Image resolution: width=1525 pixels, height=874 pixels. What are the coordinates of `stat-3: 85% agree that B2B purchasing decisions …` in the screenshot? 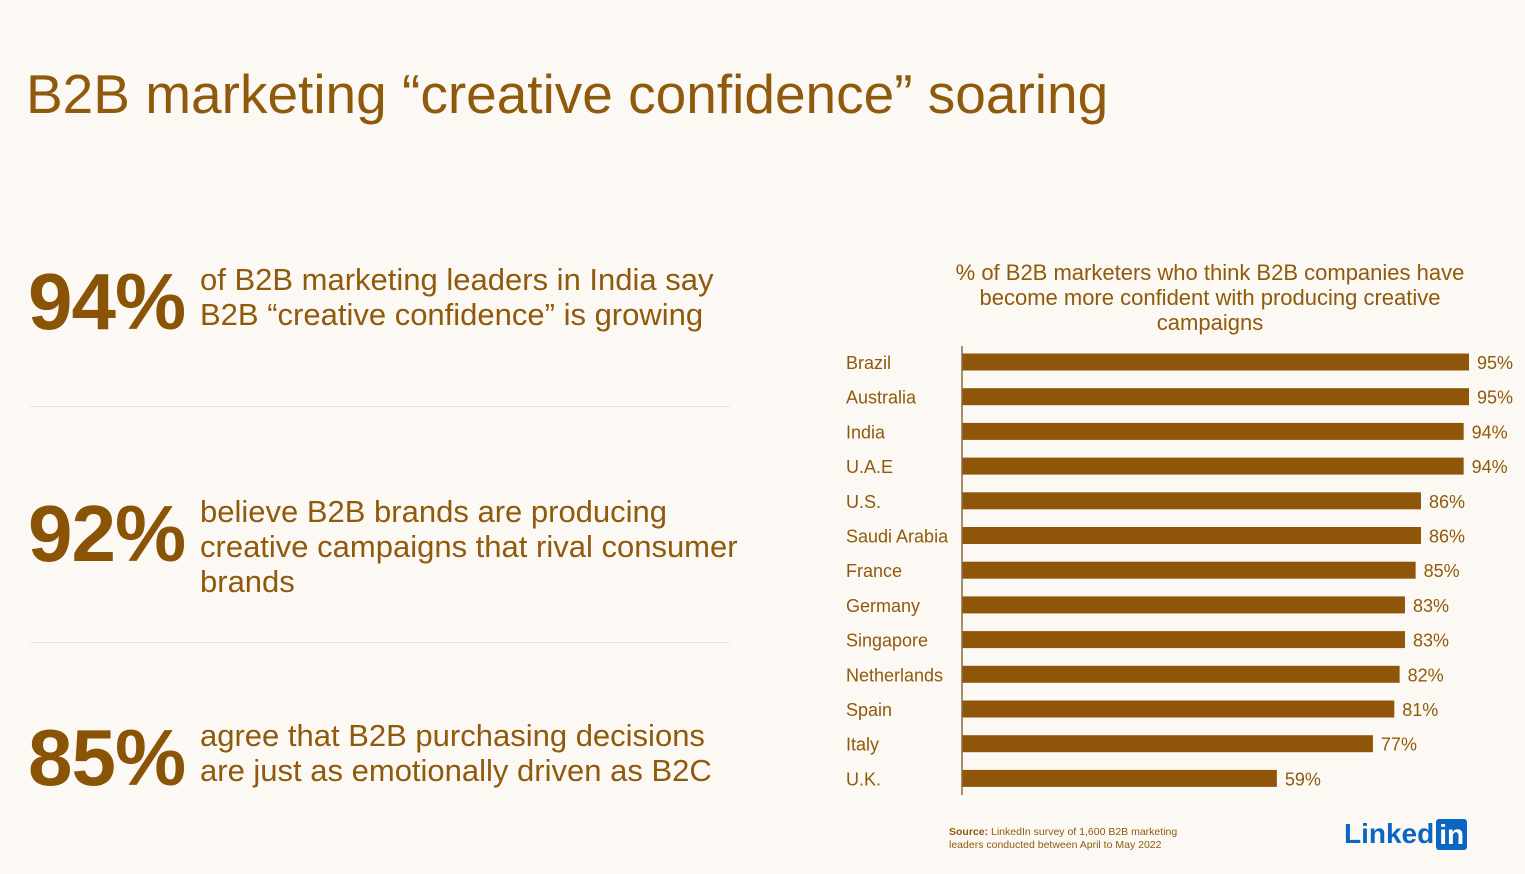 It's located at (384, 758).